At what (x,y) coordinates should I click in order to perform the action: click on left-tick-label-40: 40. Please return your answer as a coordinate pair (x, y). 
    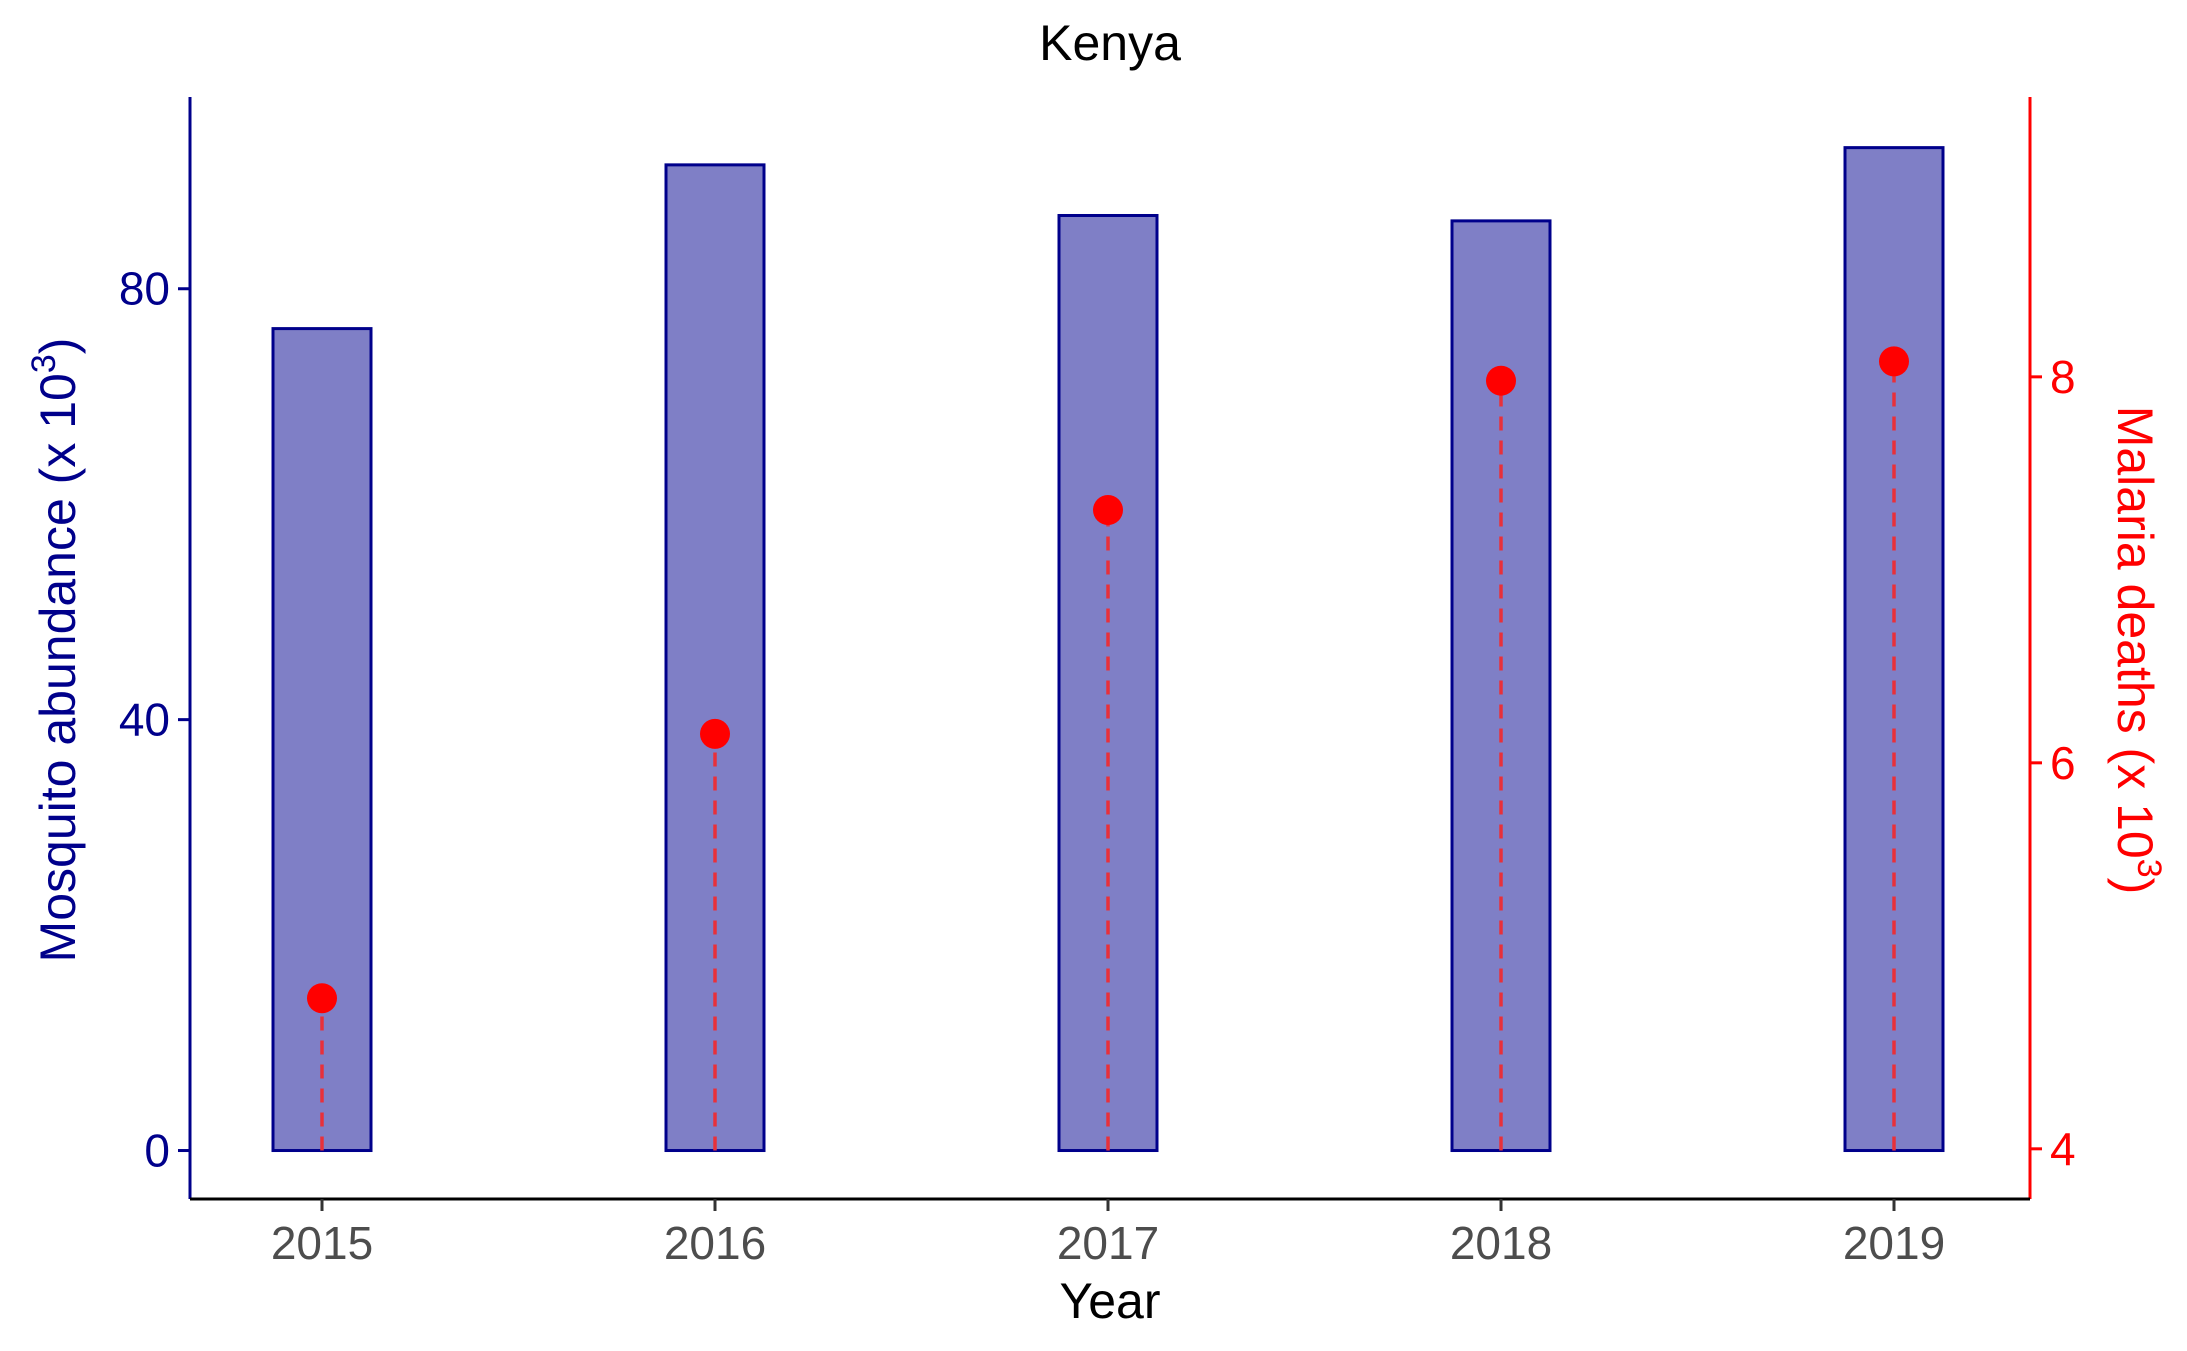
    Looking at the image, I should click on (144, 720).